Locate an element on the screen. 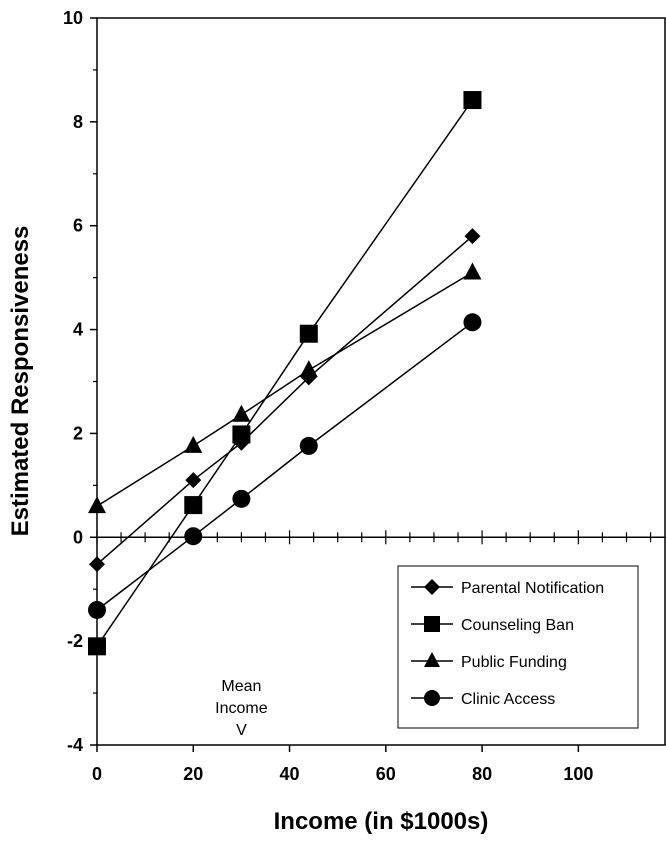 Image resolution: width=666 pixels, height=846 pixels. legend-item: Public Funding is located at coordinates (489, 661).